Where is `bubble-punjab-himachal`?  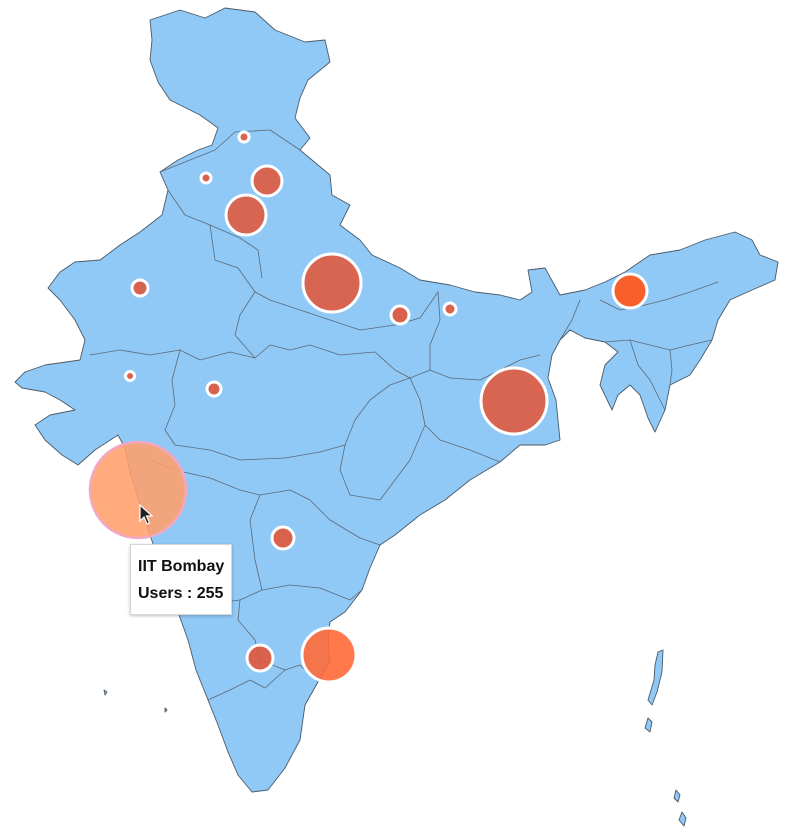 bubble-punjab-himachal is located at coordinates (267, 181).